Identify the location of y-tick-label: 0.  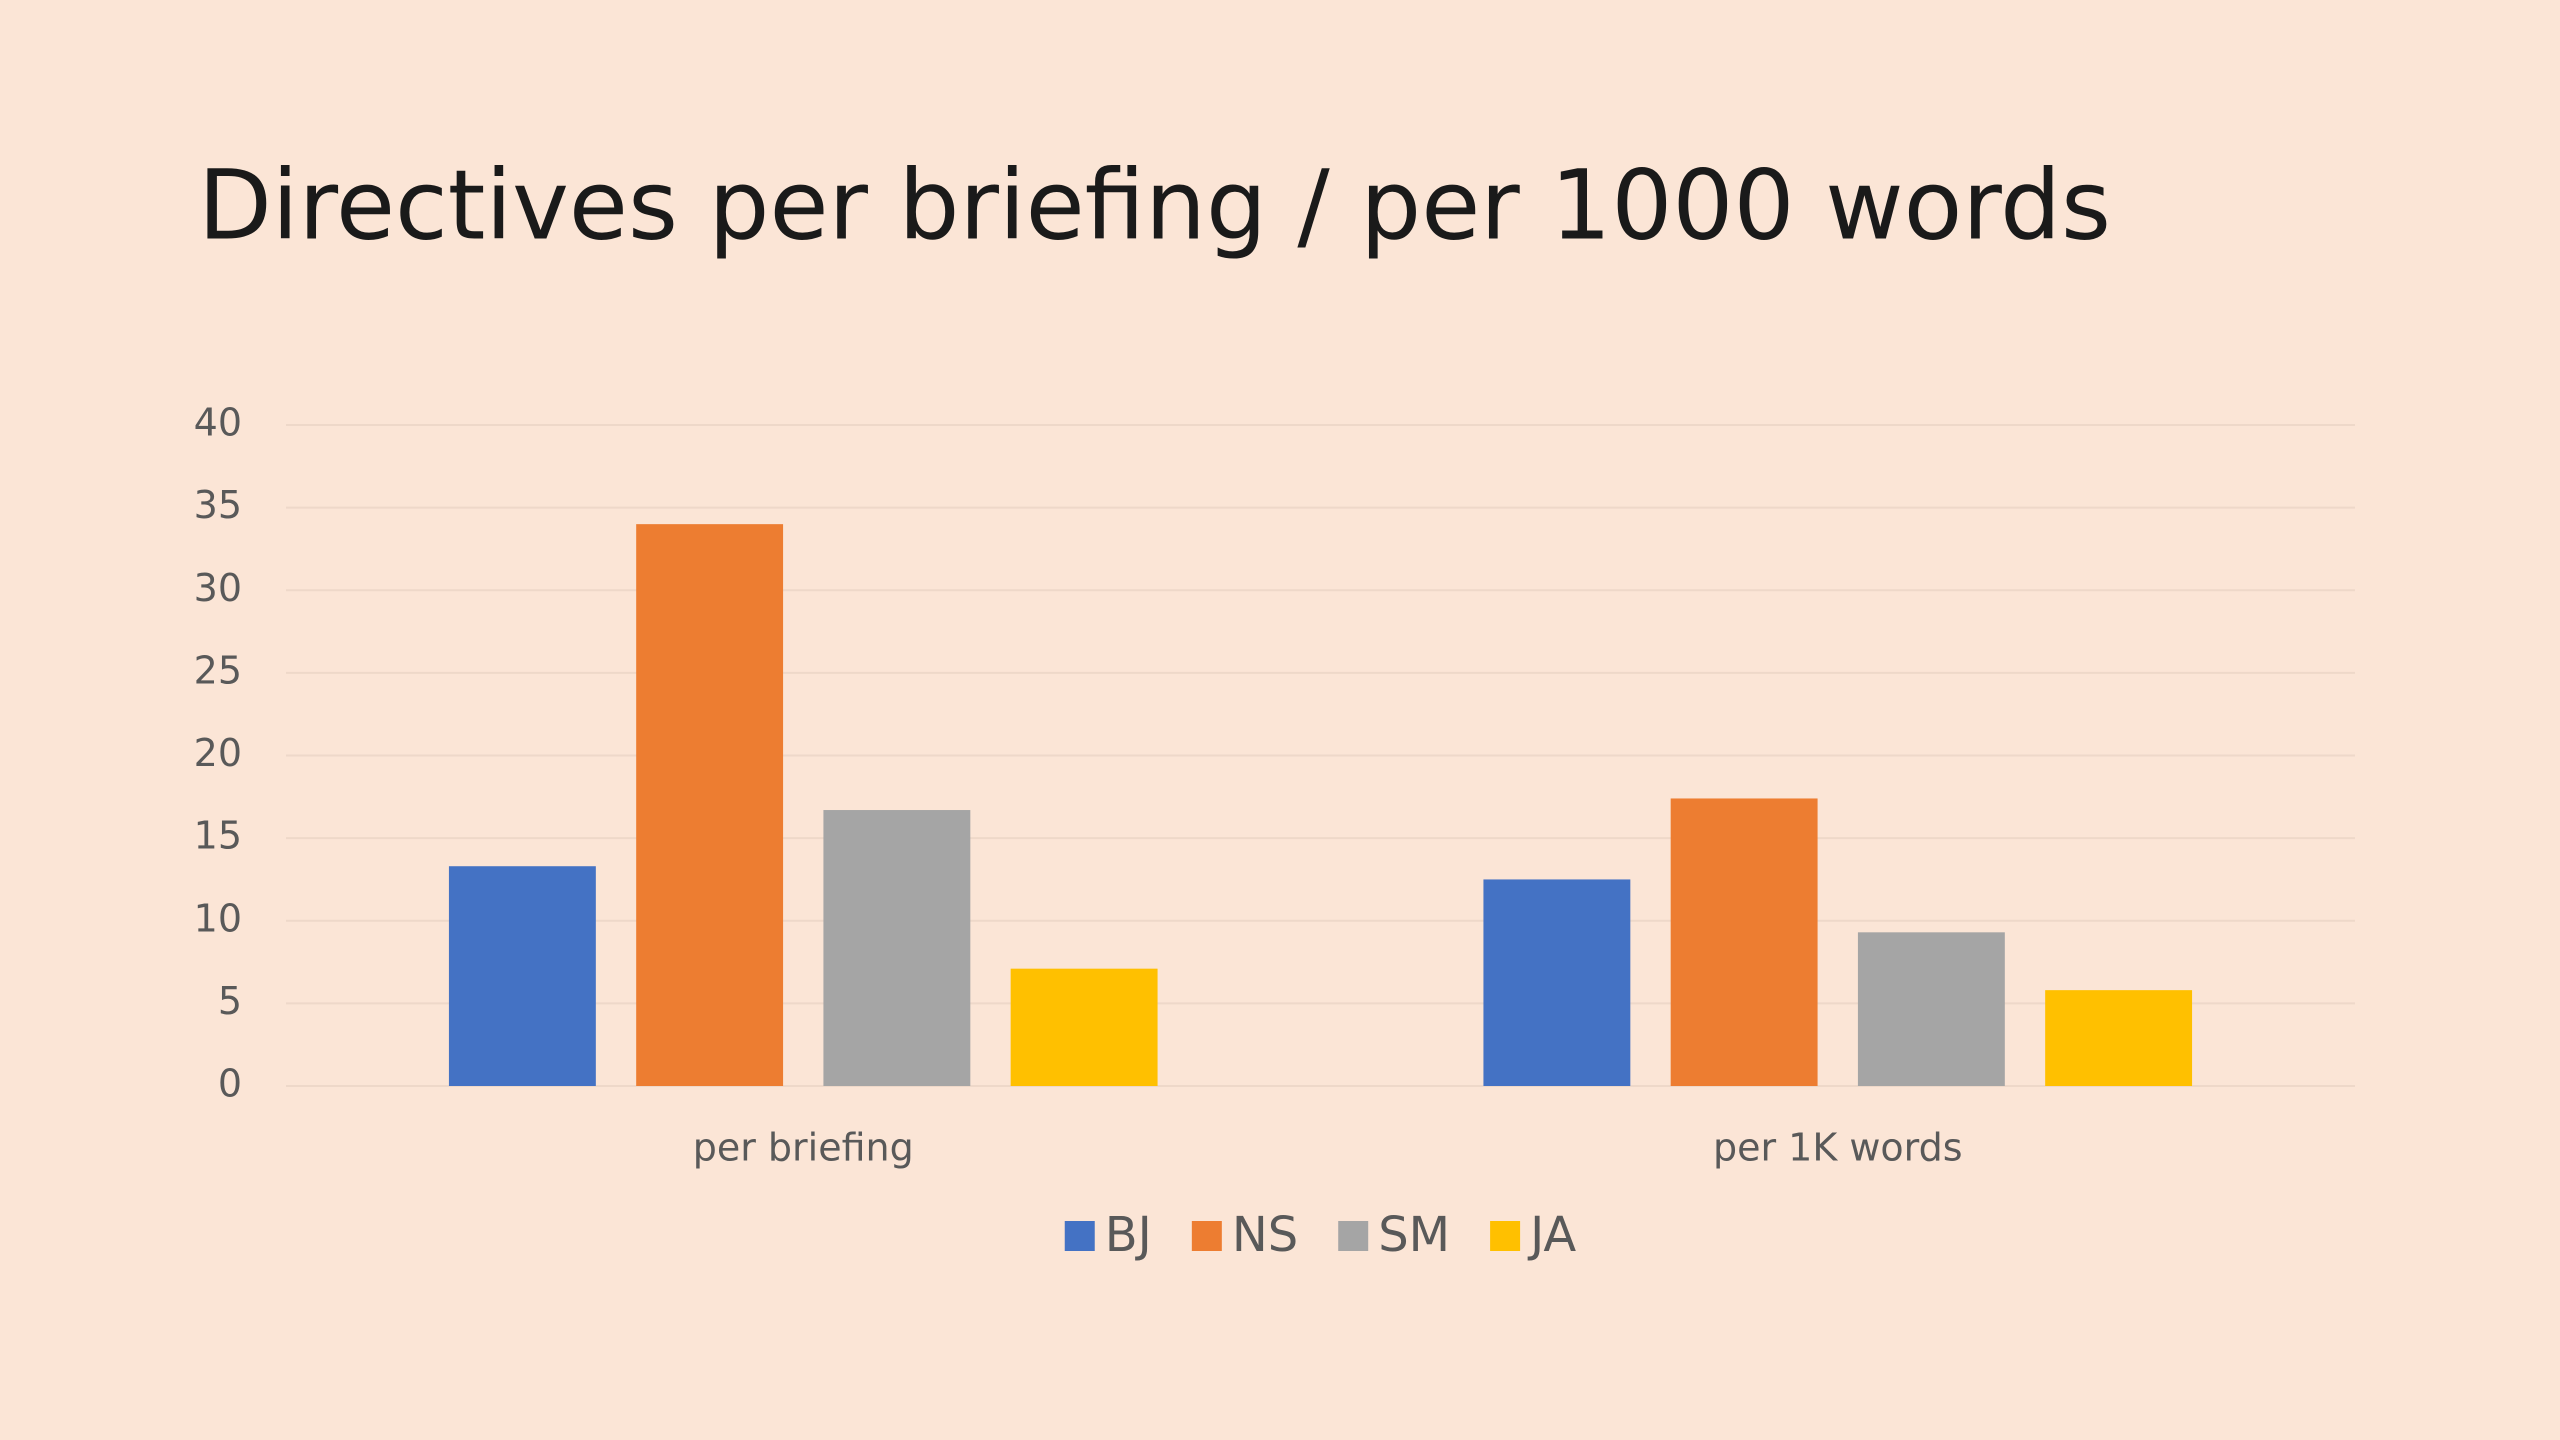
(230, 1084).